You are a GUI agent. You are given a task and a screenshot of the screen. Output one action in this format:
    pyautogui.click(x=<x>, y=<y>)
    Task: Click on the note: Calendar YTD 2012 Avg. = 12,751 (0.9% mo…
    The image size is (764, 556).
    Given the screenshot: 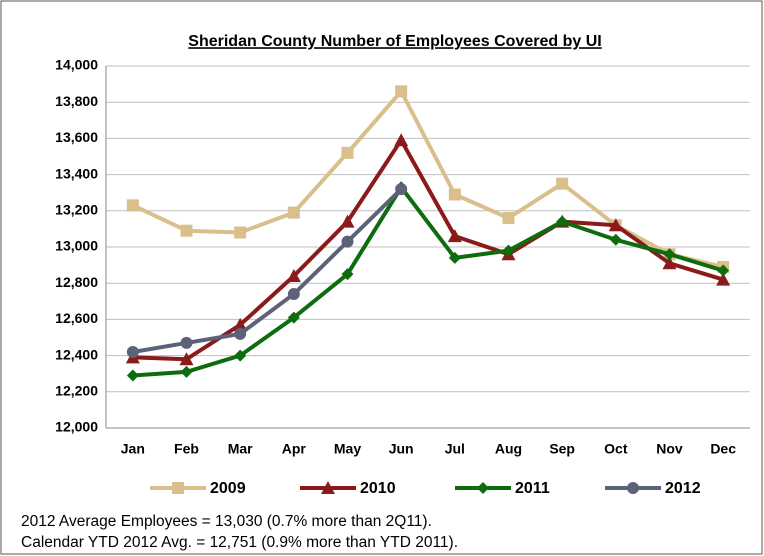 What is the action you would take?
    pyautogui.click(x=239, y=542)
    